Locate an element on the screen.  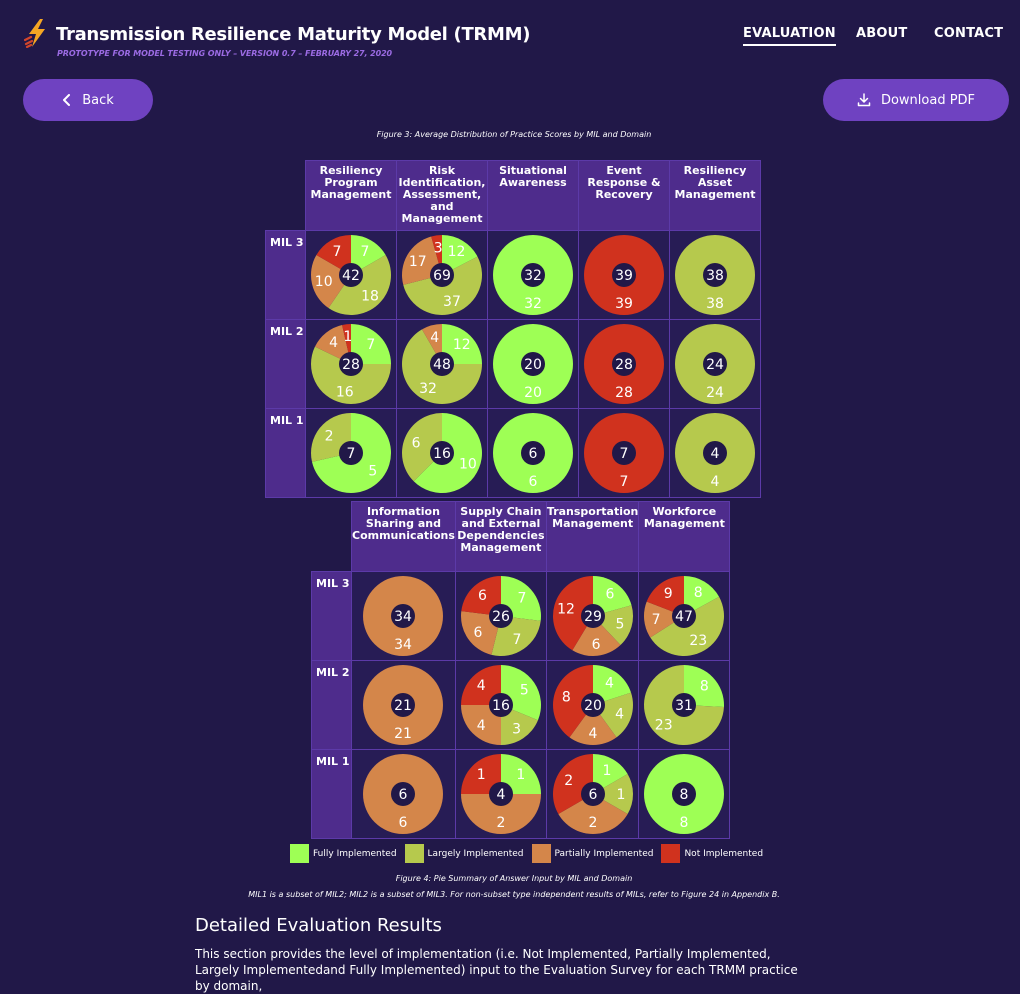
pie-slice-label: 39 is located at coordinates (624, 304).